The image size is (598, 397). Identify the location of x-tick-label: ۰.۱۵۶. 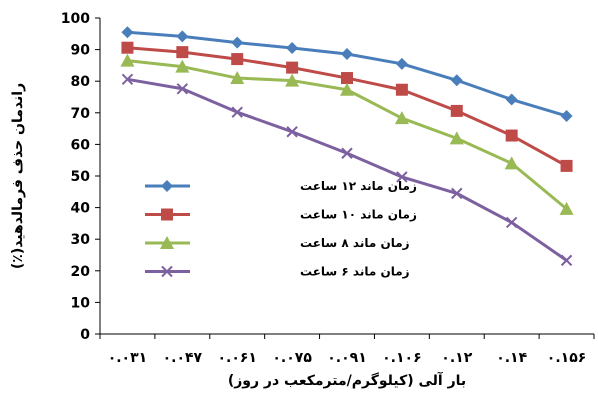
(567, 358).